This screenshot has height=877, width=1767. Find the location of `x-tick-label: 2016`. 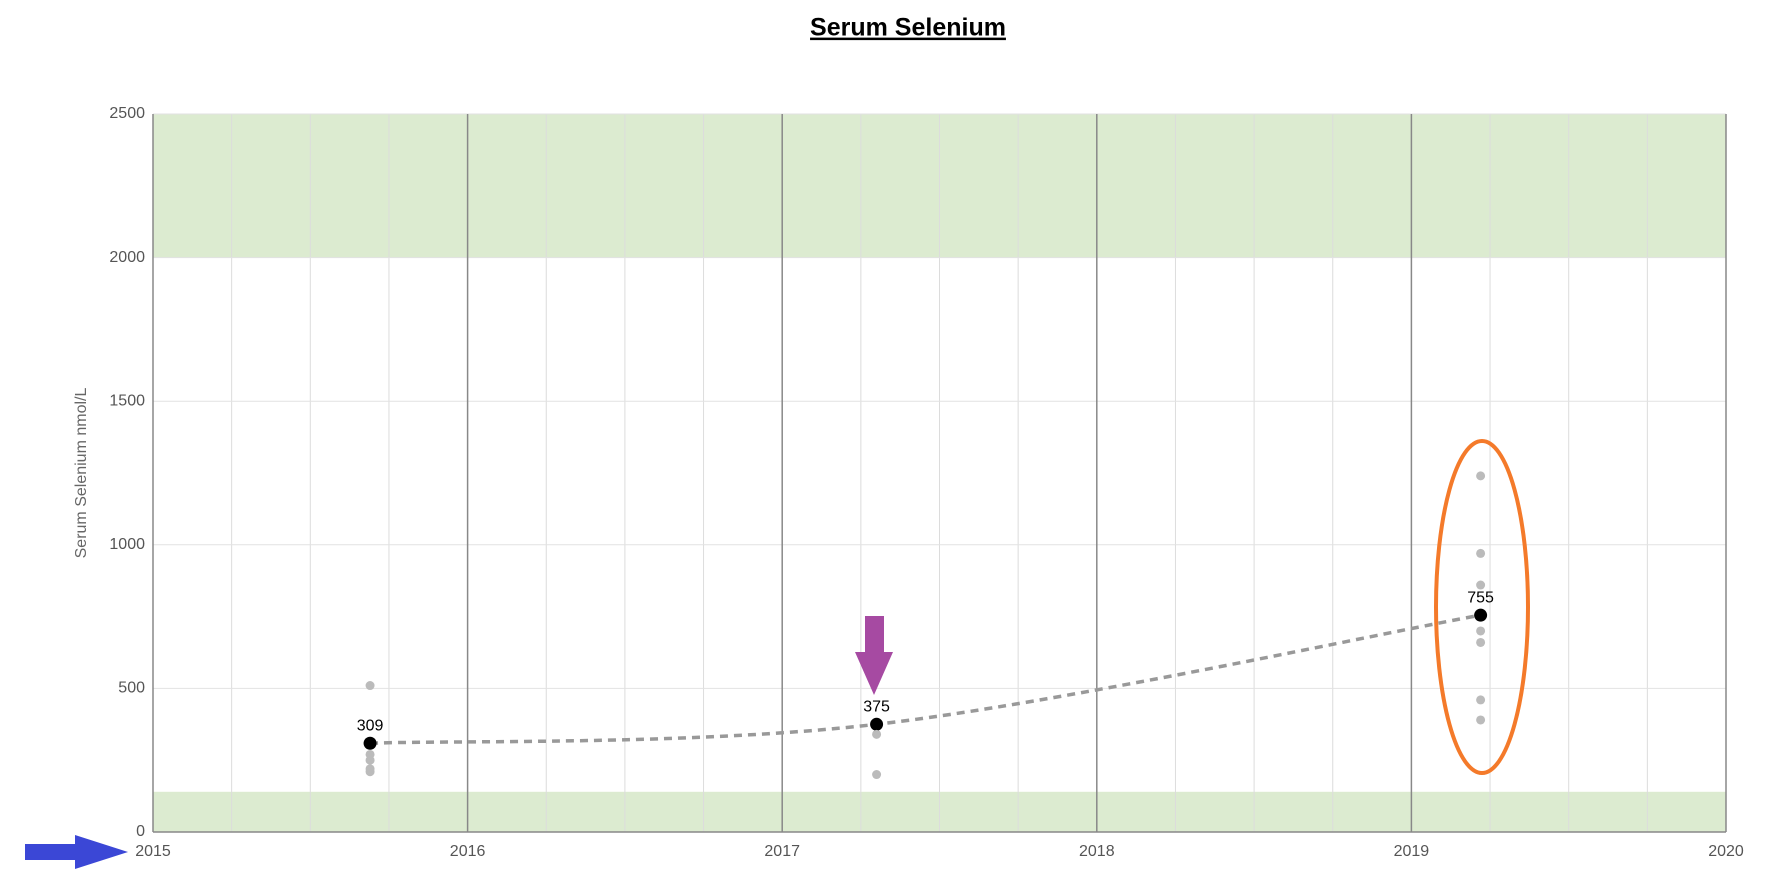

x-tick-label: 2016 is located at coordinates (468, 851).